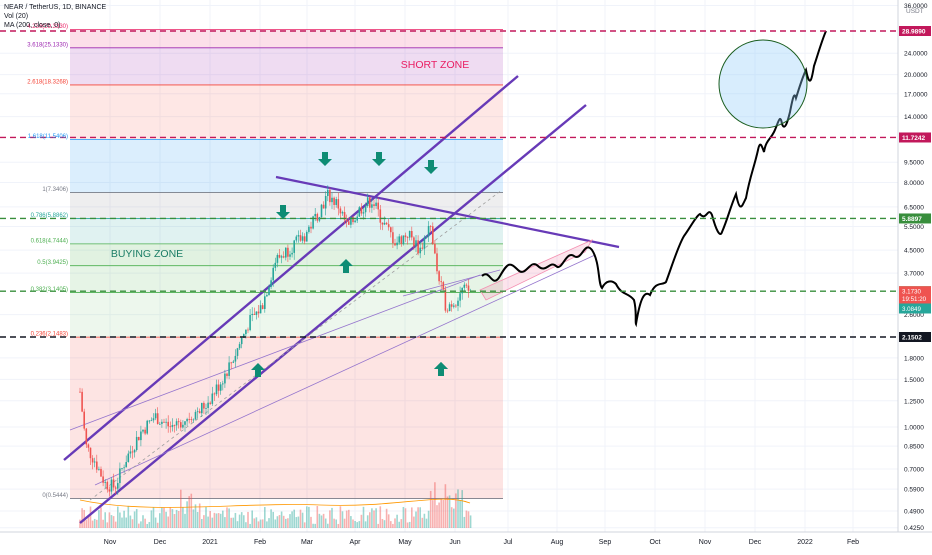 Image resolution: width=932 pixels, height=555 pixels. I want to click on price-tag-bg, so click(915, 291).